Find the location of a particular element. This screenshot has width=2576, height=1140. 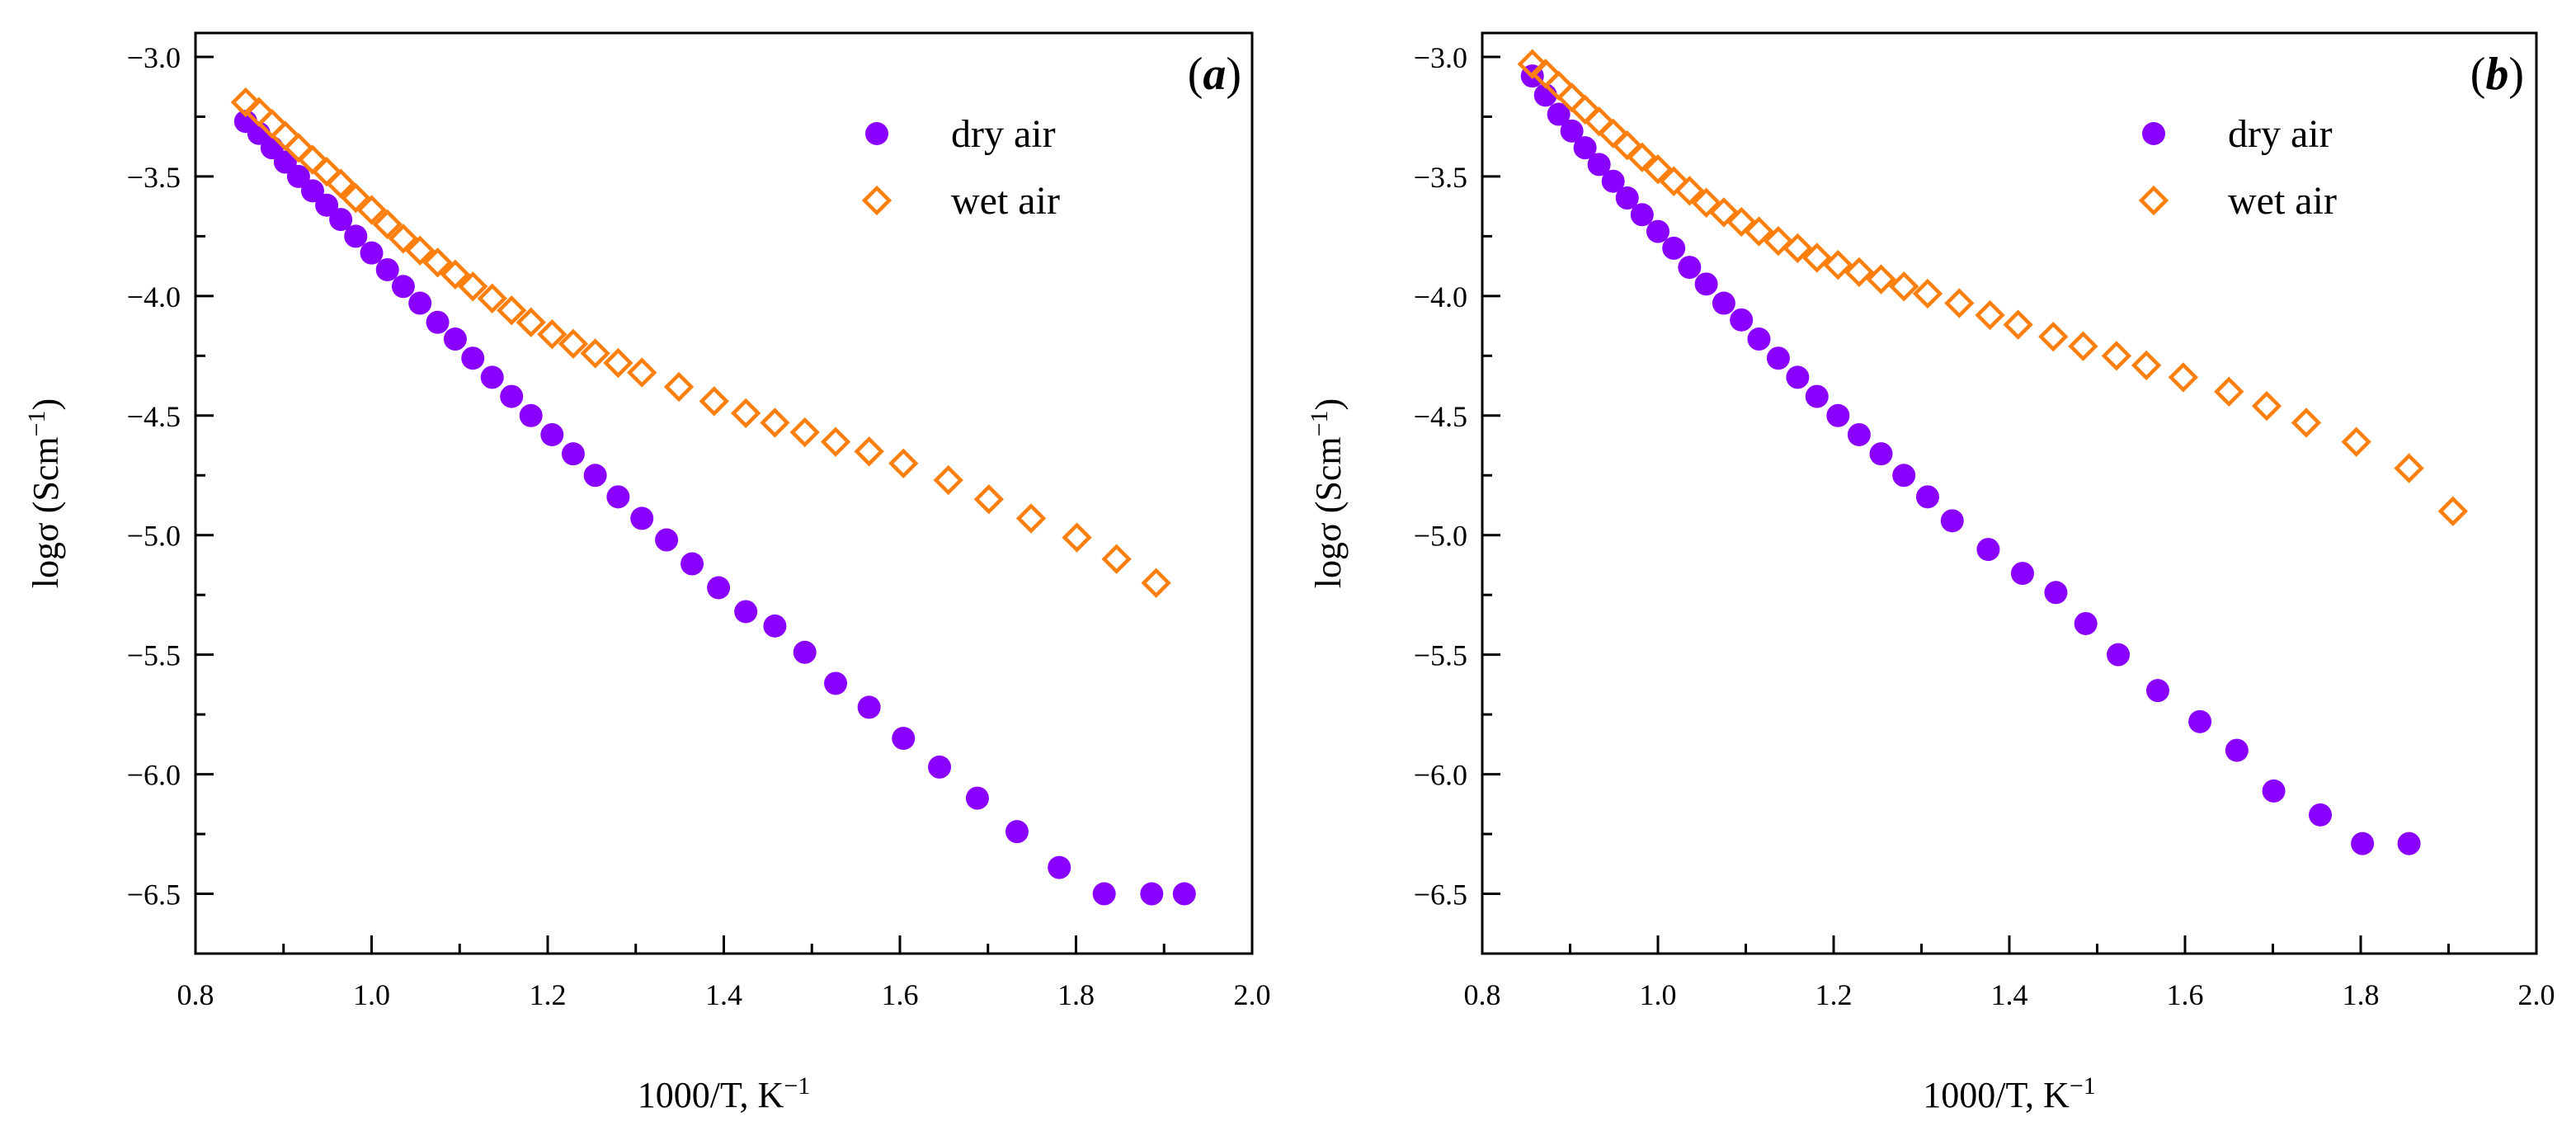

y-tick-label: −4.0 is located at coordinates (1440, 296).